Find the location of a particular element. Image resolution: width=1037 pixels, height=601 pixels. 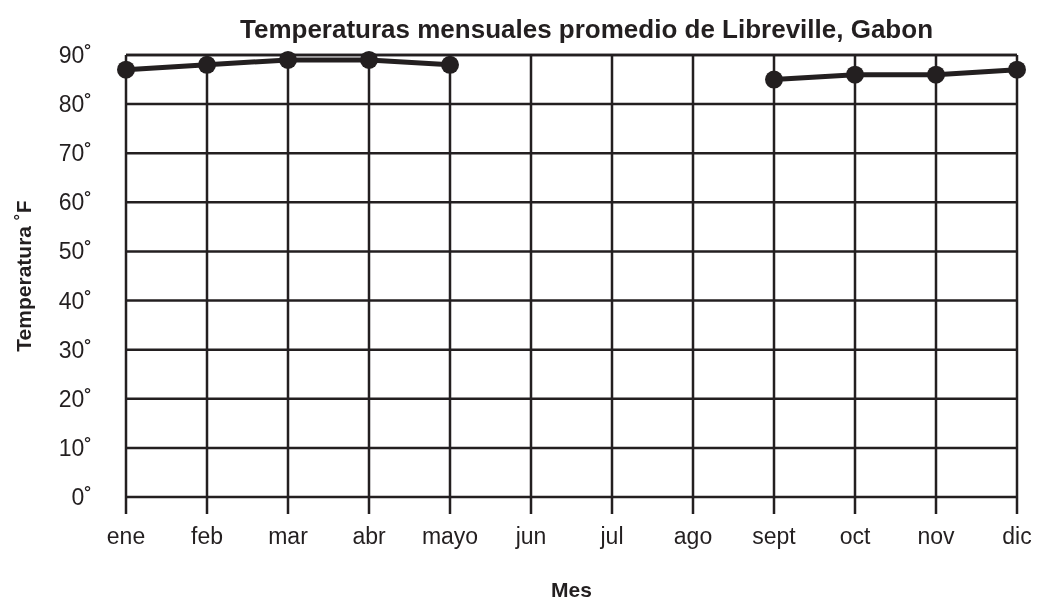

x-tick-label: nov is located at coordinates (936, 536).